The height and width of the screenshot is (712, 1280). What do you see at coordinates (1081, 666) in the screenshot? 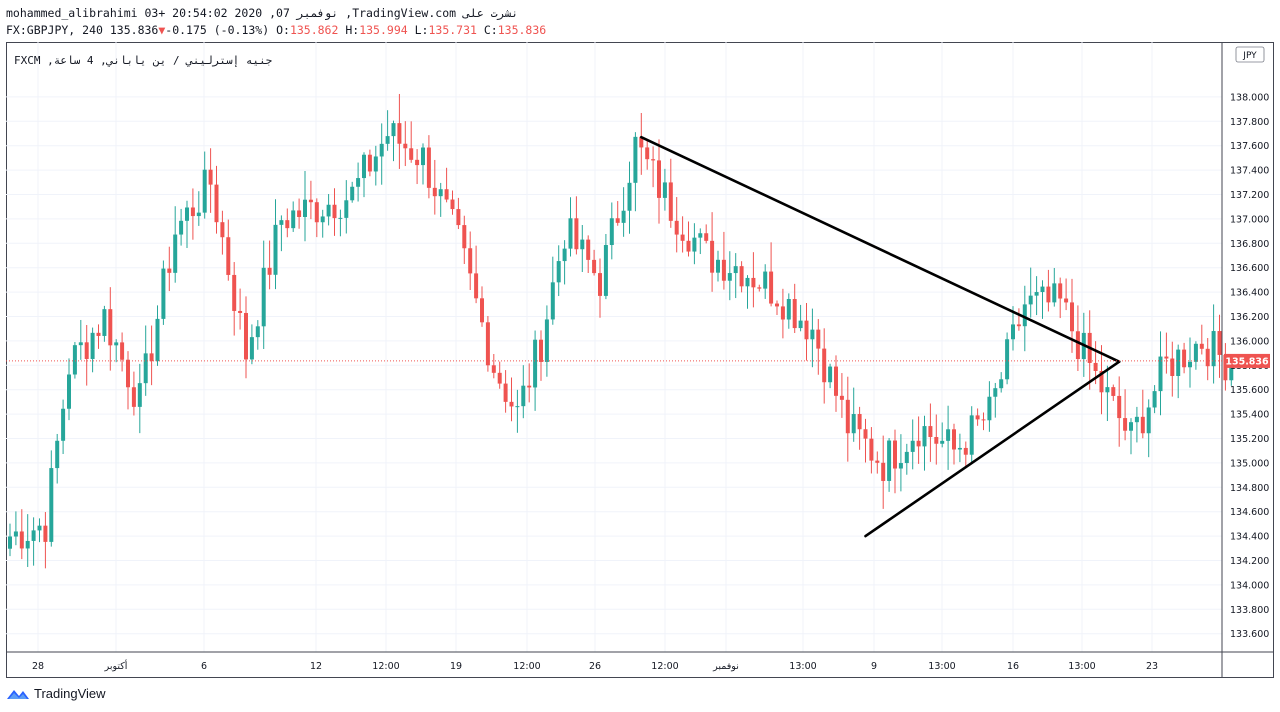
I see `x-tick-label: 13:00` at bounding box center [1081, 666].